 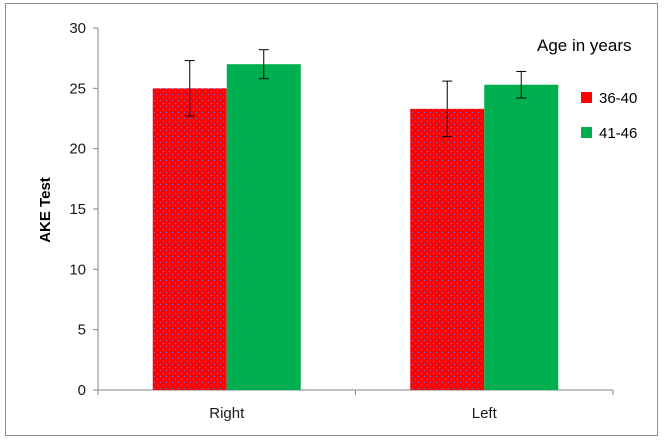 What do you see at coordinates (618, 133) in the screenshot?
I see `legend-label-41-46: 41-46` at bounding box center [618, 133].